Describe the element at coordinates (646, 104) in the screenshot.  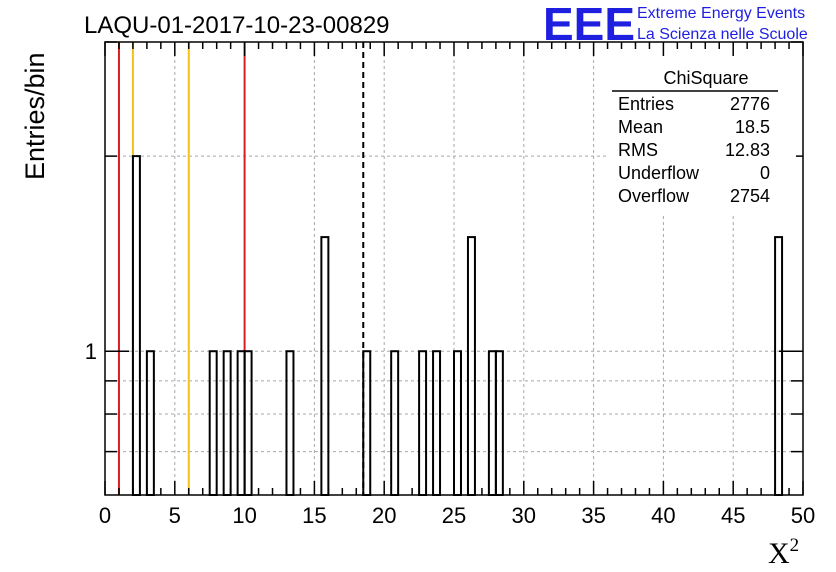
I see `stats-row-label: Entries` at that location.